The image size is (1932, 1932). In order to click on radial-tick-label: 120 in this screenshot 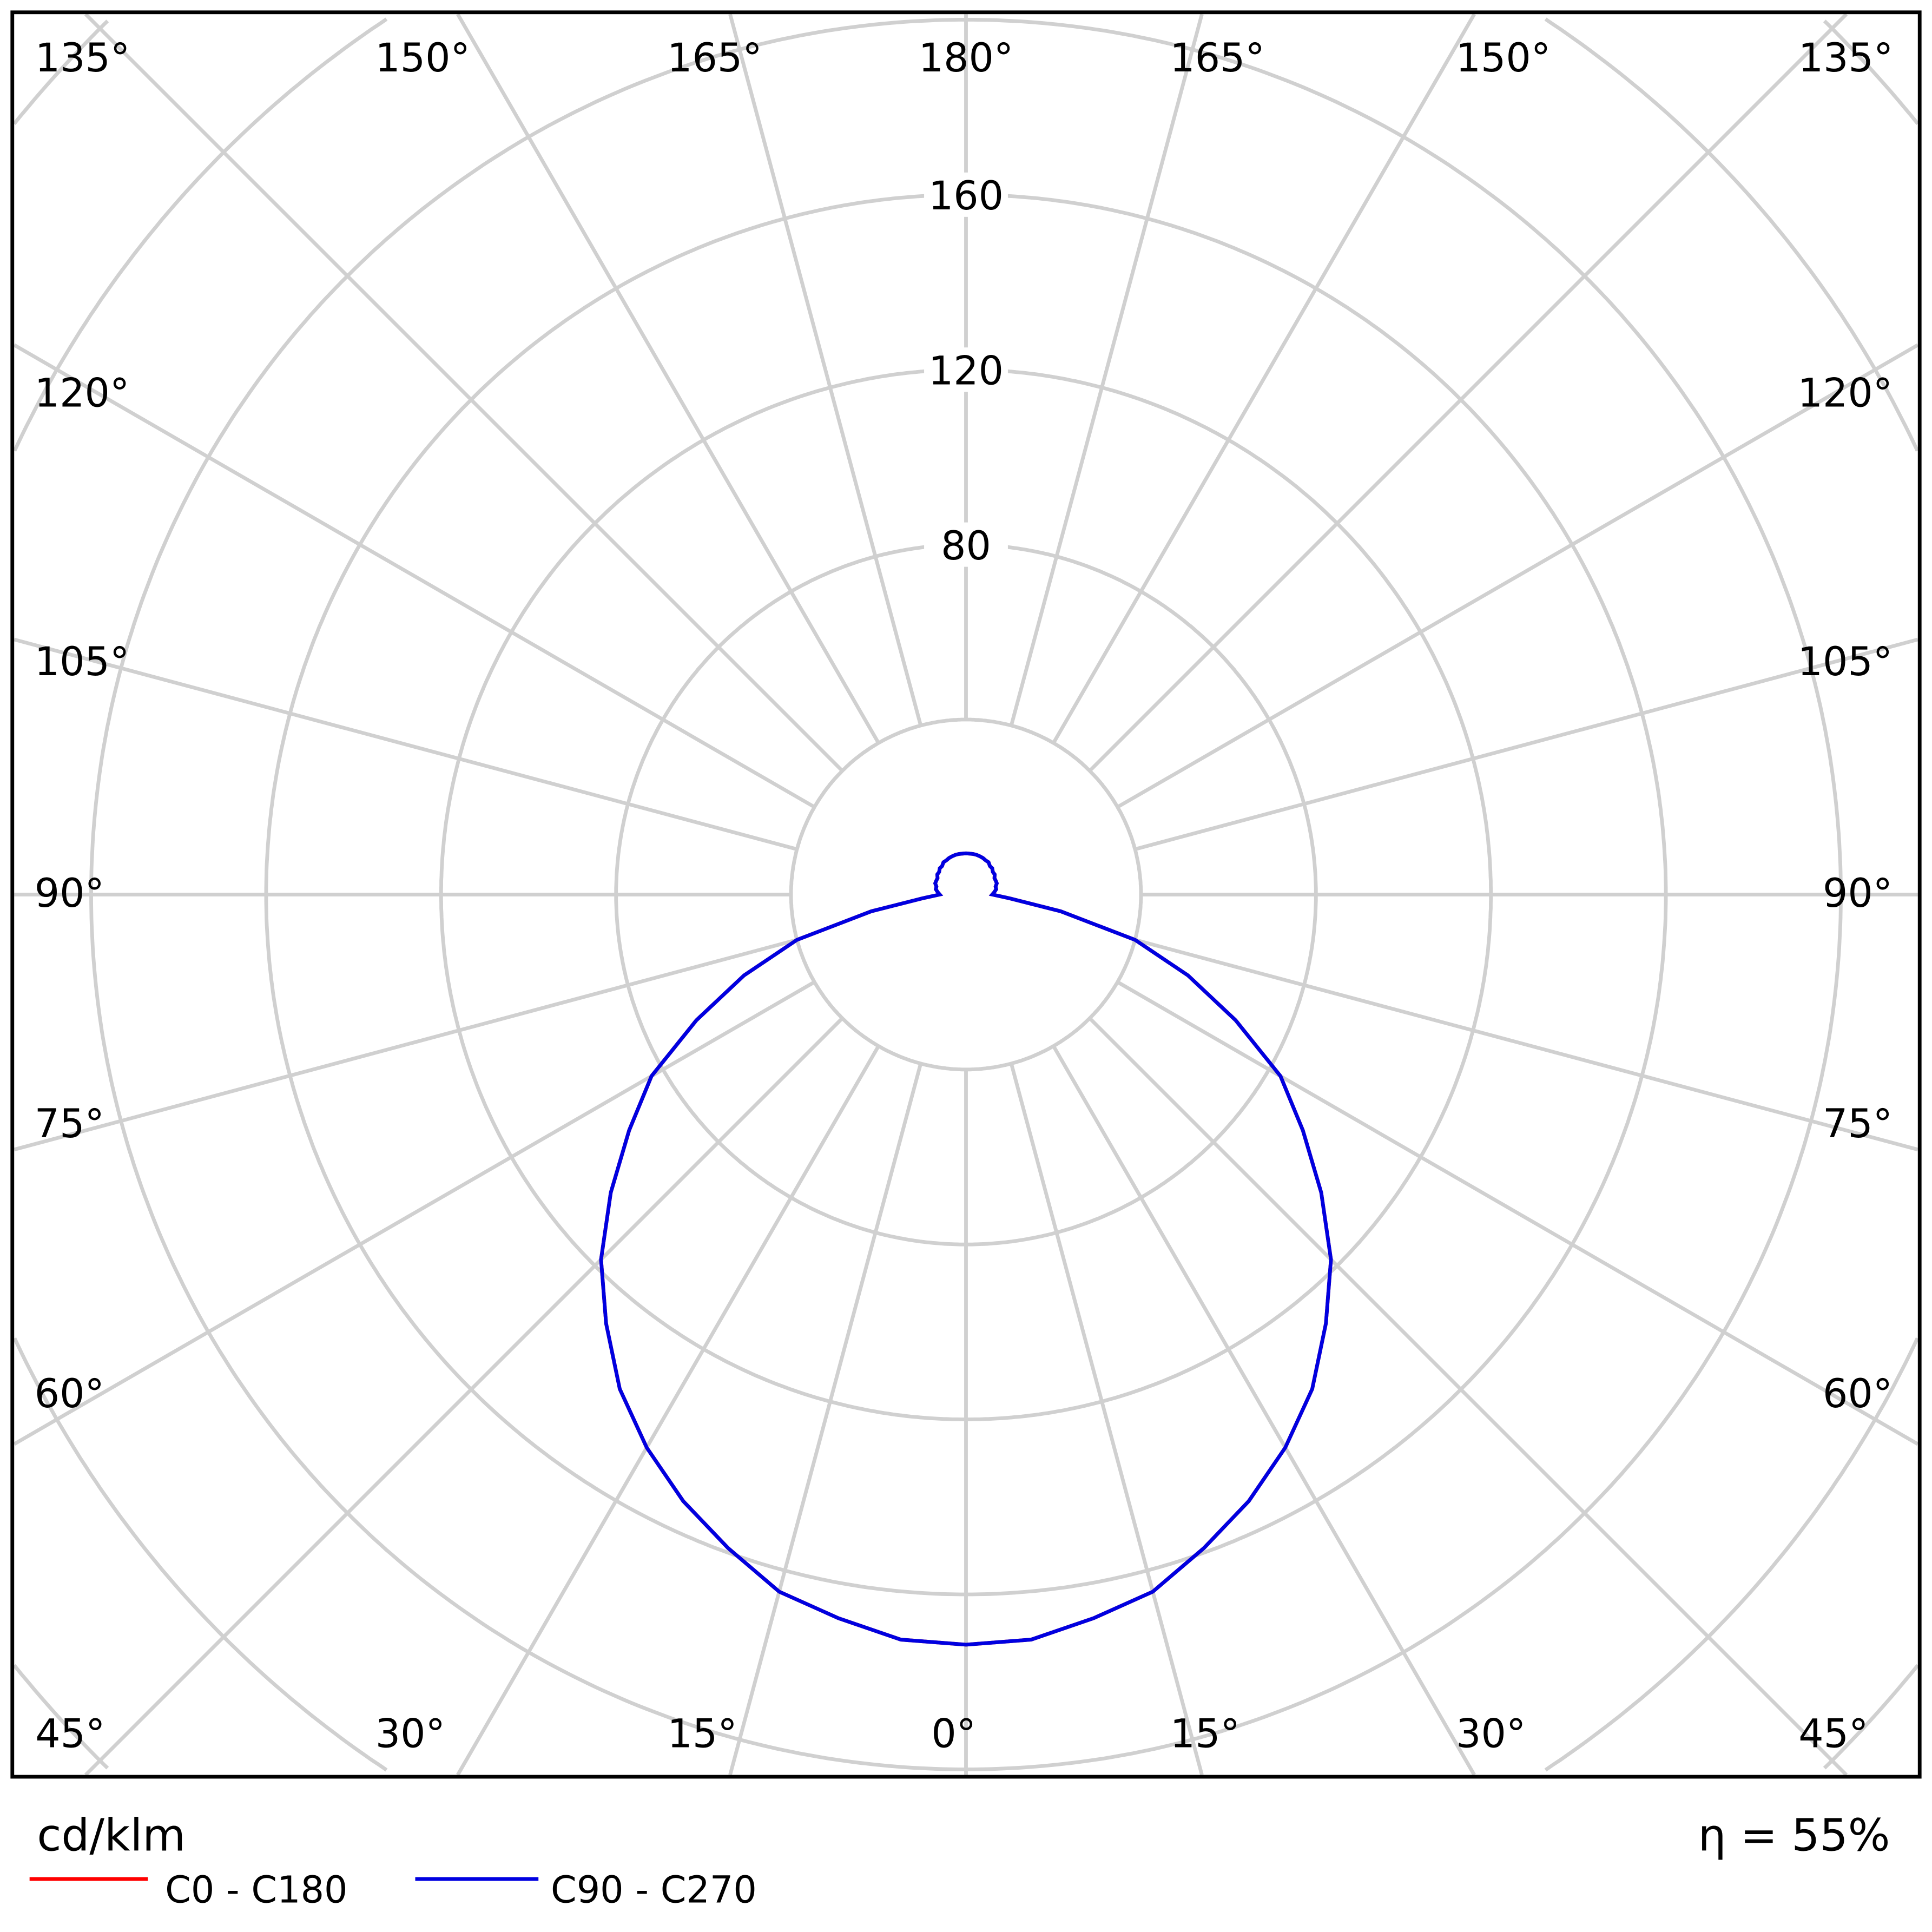, I will do `click(966, 371)`.